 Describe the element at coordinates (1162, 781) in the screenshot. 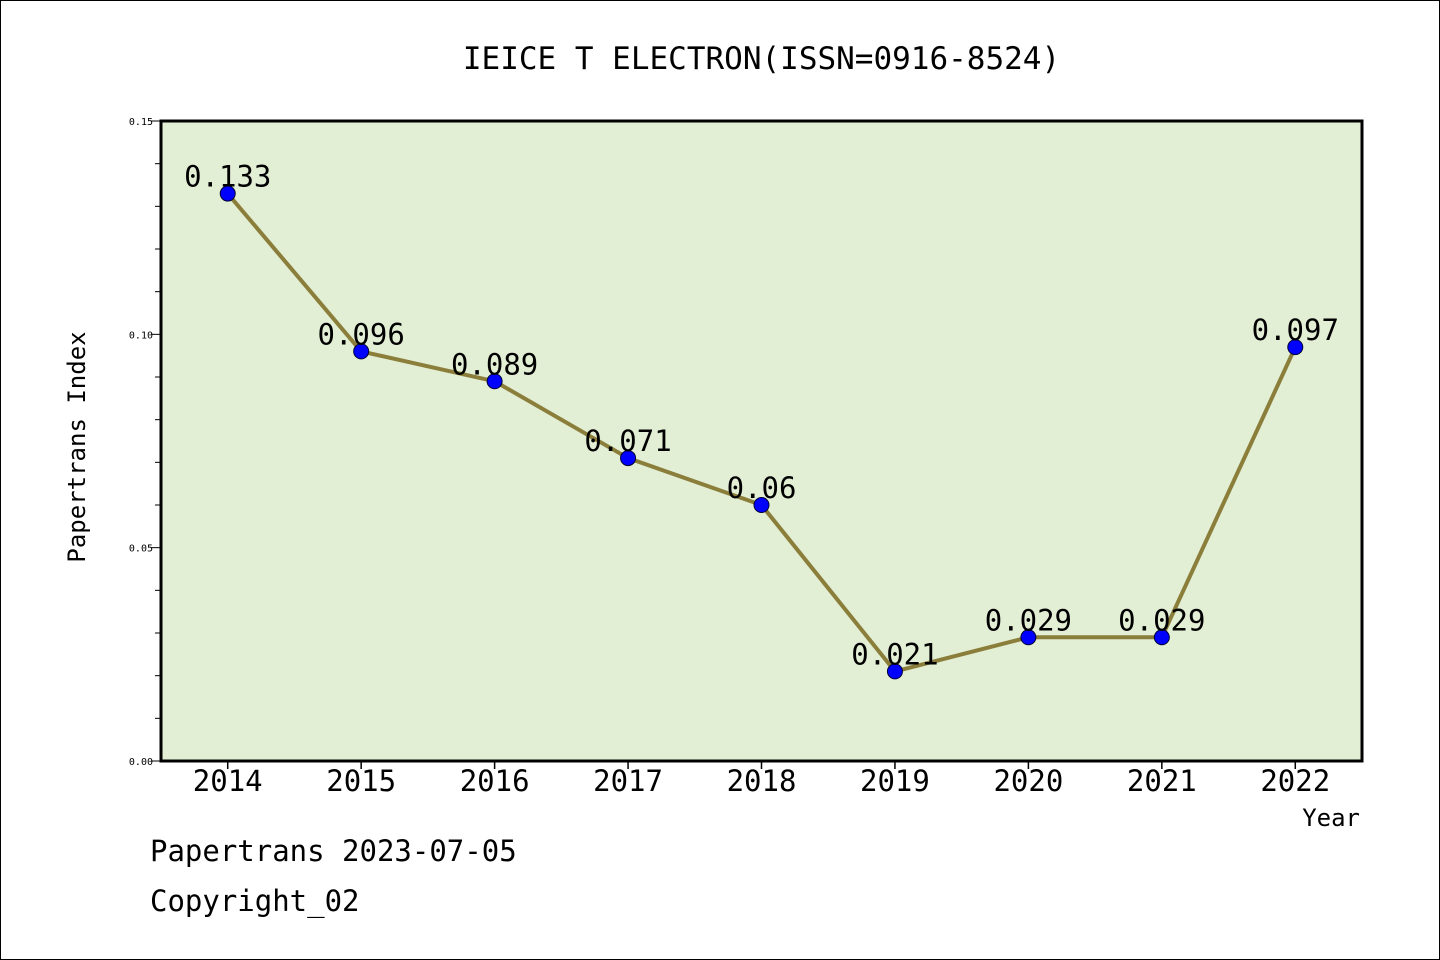

I see `x-tick-label: 2021` at that location.